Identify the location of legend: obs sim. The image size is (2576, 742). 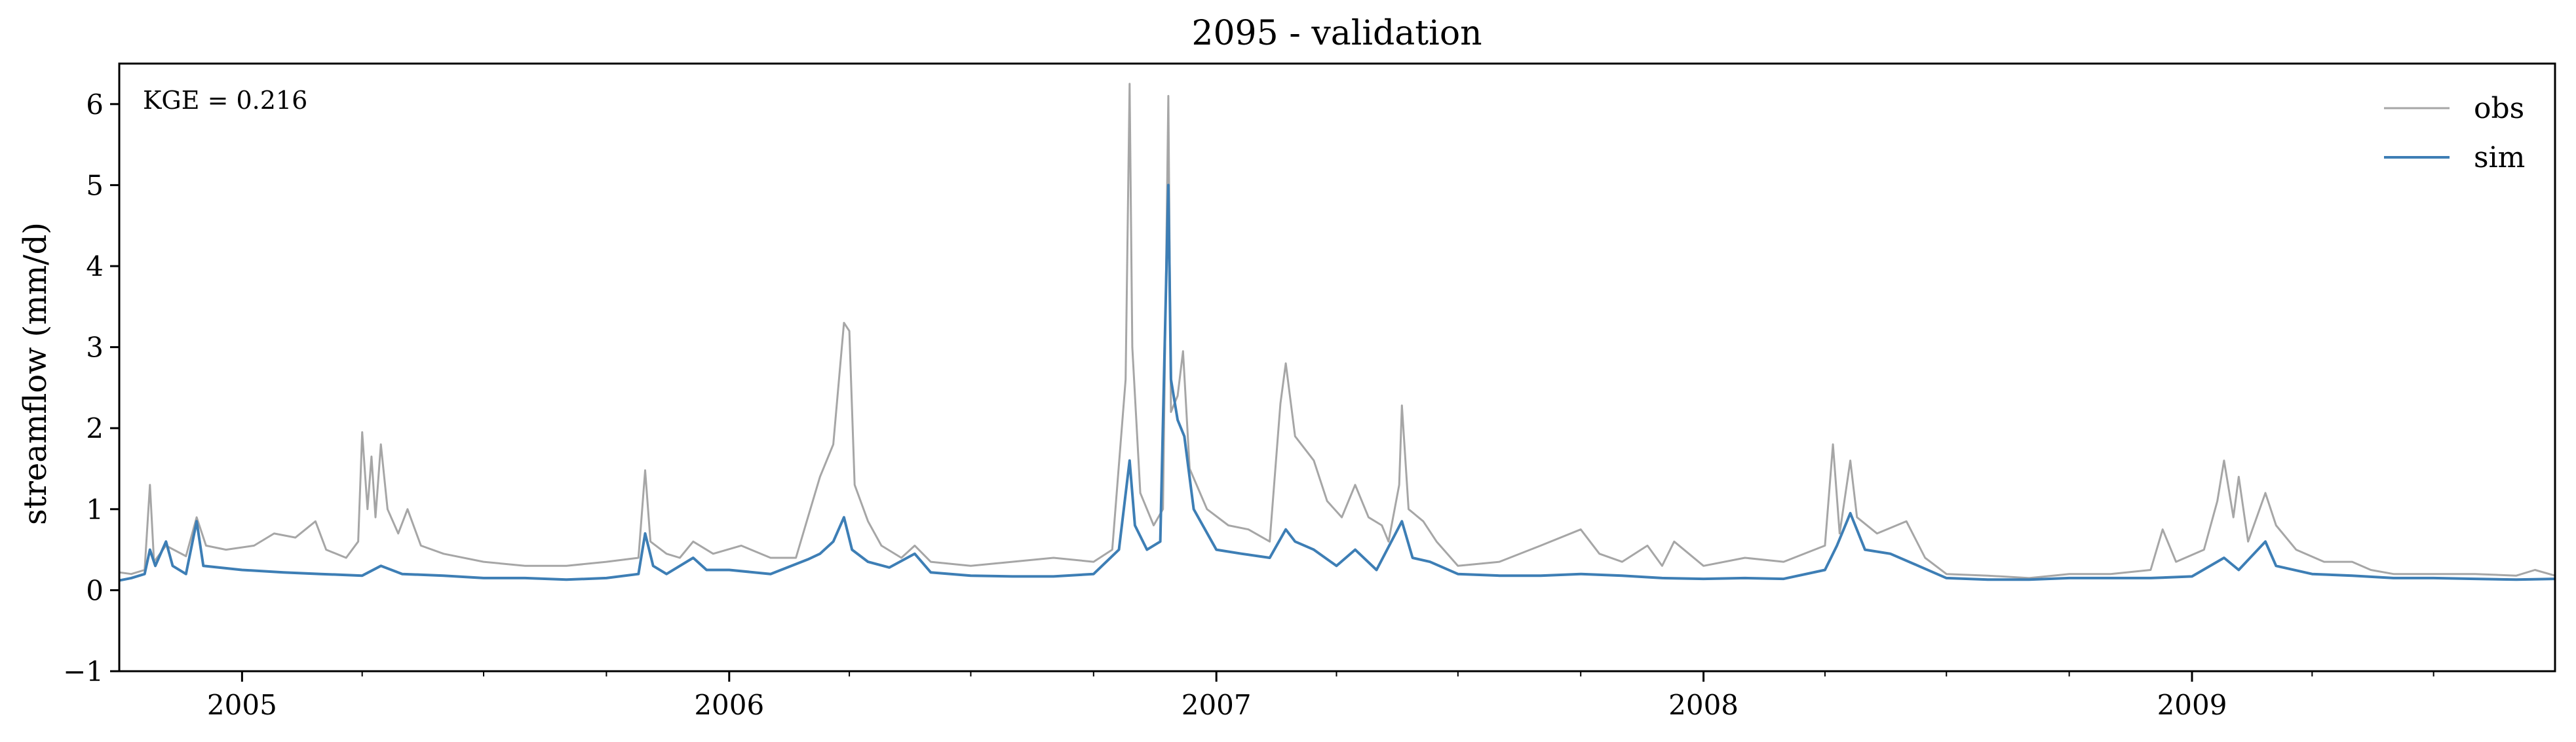
(2454, 133).